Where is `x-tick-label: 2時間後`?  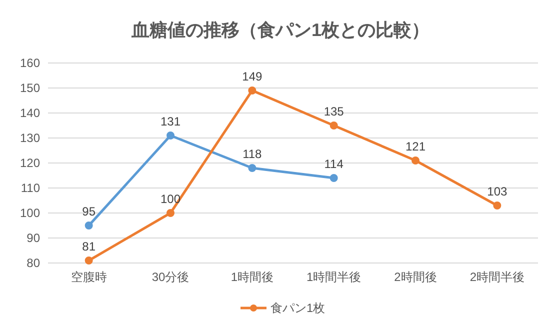 x-tick-label: 2時間後 is located at coordinates (415, 277).